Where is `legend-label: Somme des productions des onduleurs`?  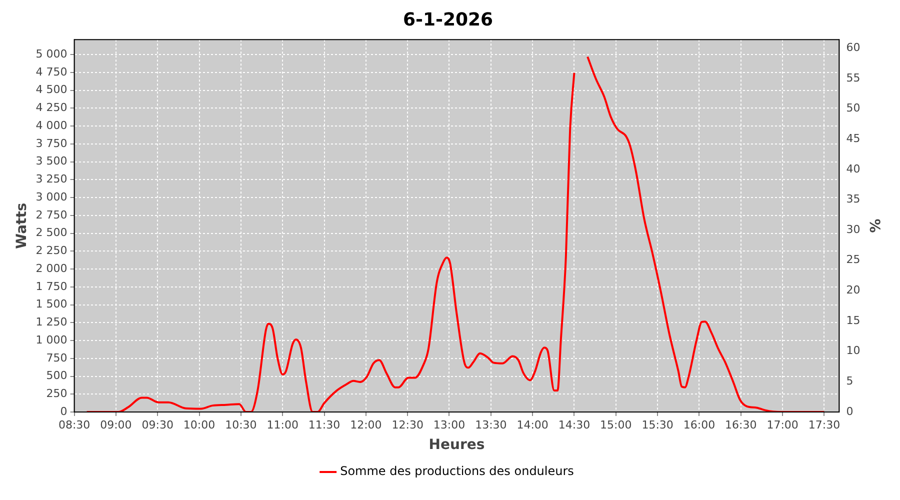
legend-label: Somme des productions des onduleurs is located at coordinates (457, 471).